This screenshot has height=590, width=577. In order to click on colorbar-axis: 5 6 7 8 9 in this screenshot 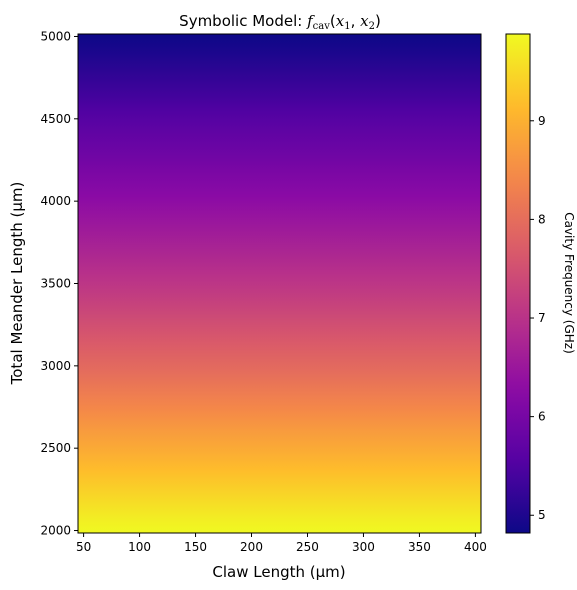, I will do `click(538, 318)`.